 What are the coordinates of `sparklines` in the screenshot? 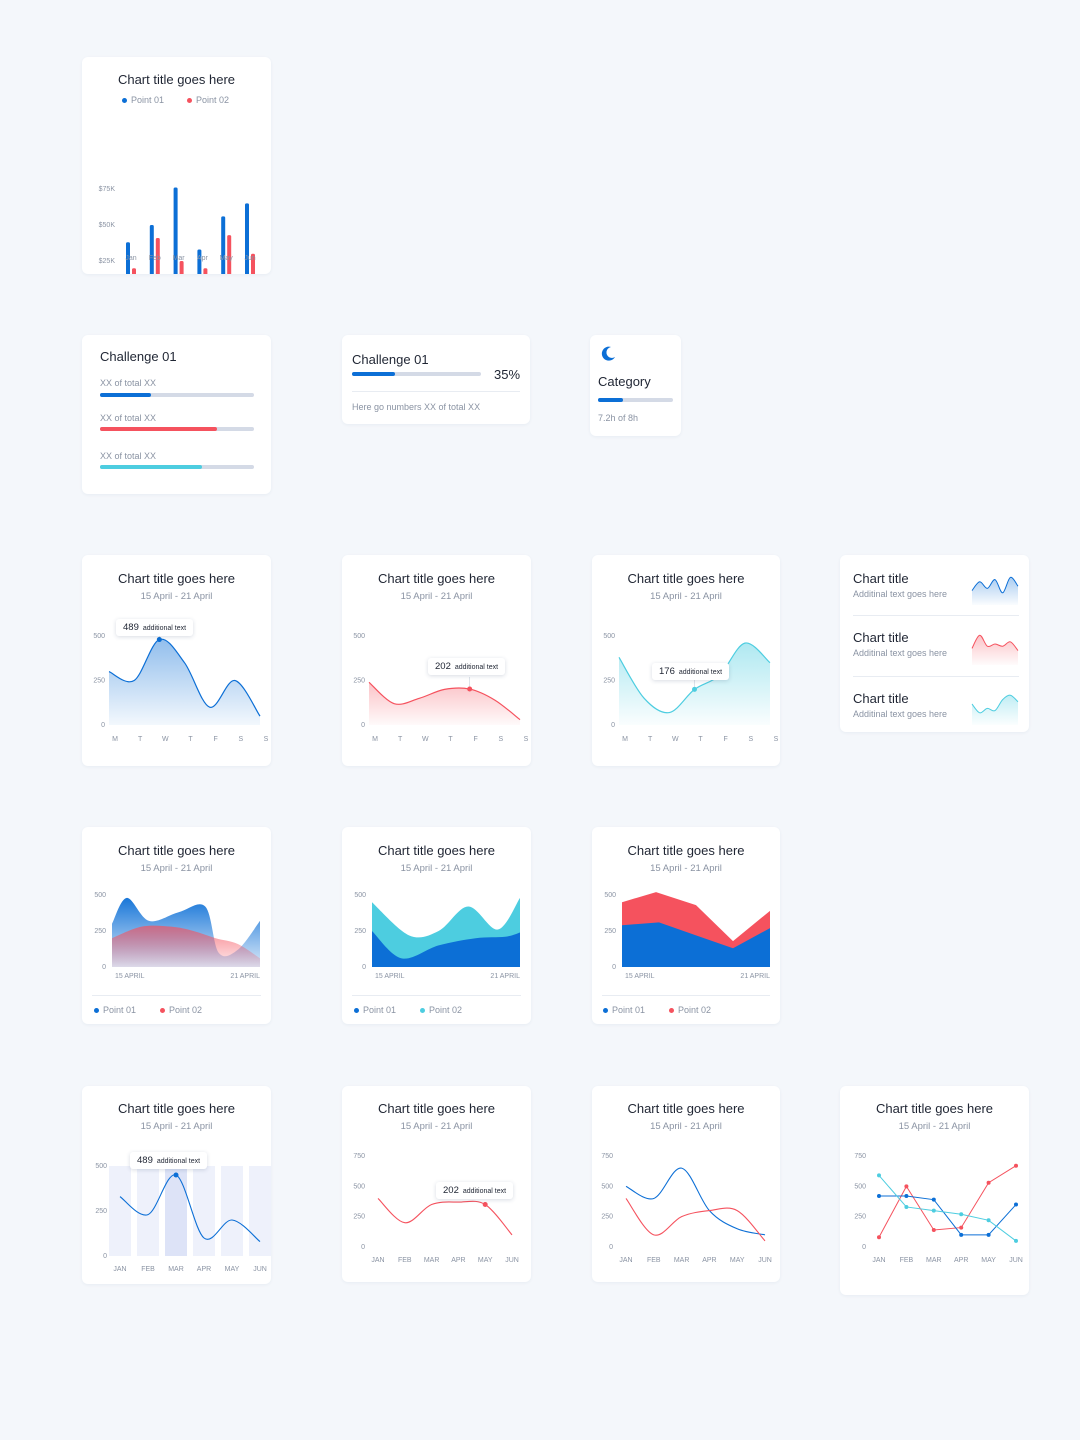 It's located at (995, 650).